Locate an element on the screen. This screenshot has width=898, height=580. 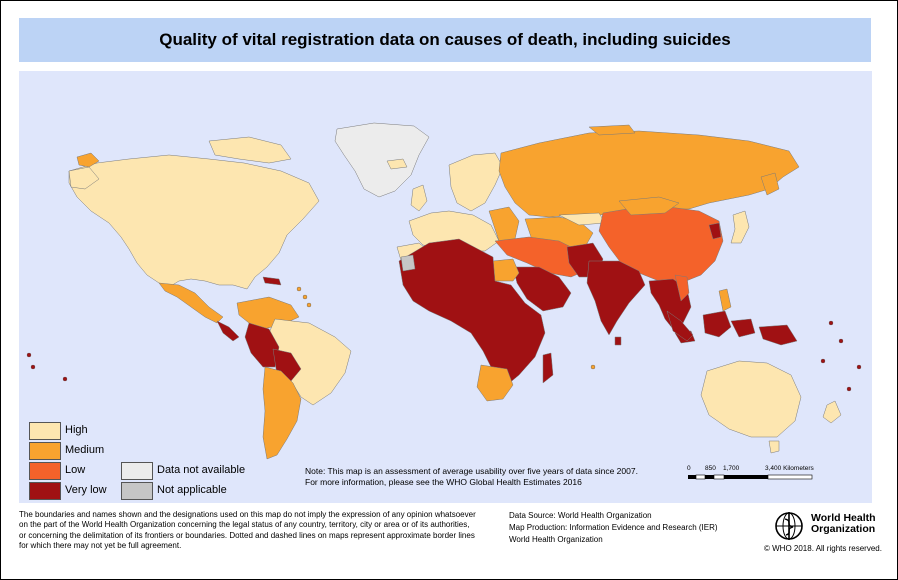
region-china is located at coordinates (661, 245).